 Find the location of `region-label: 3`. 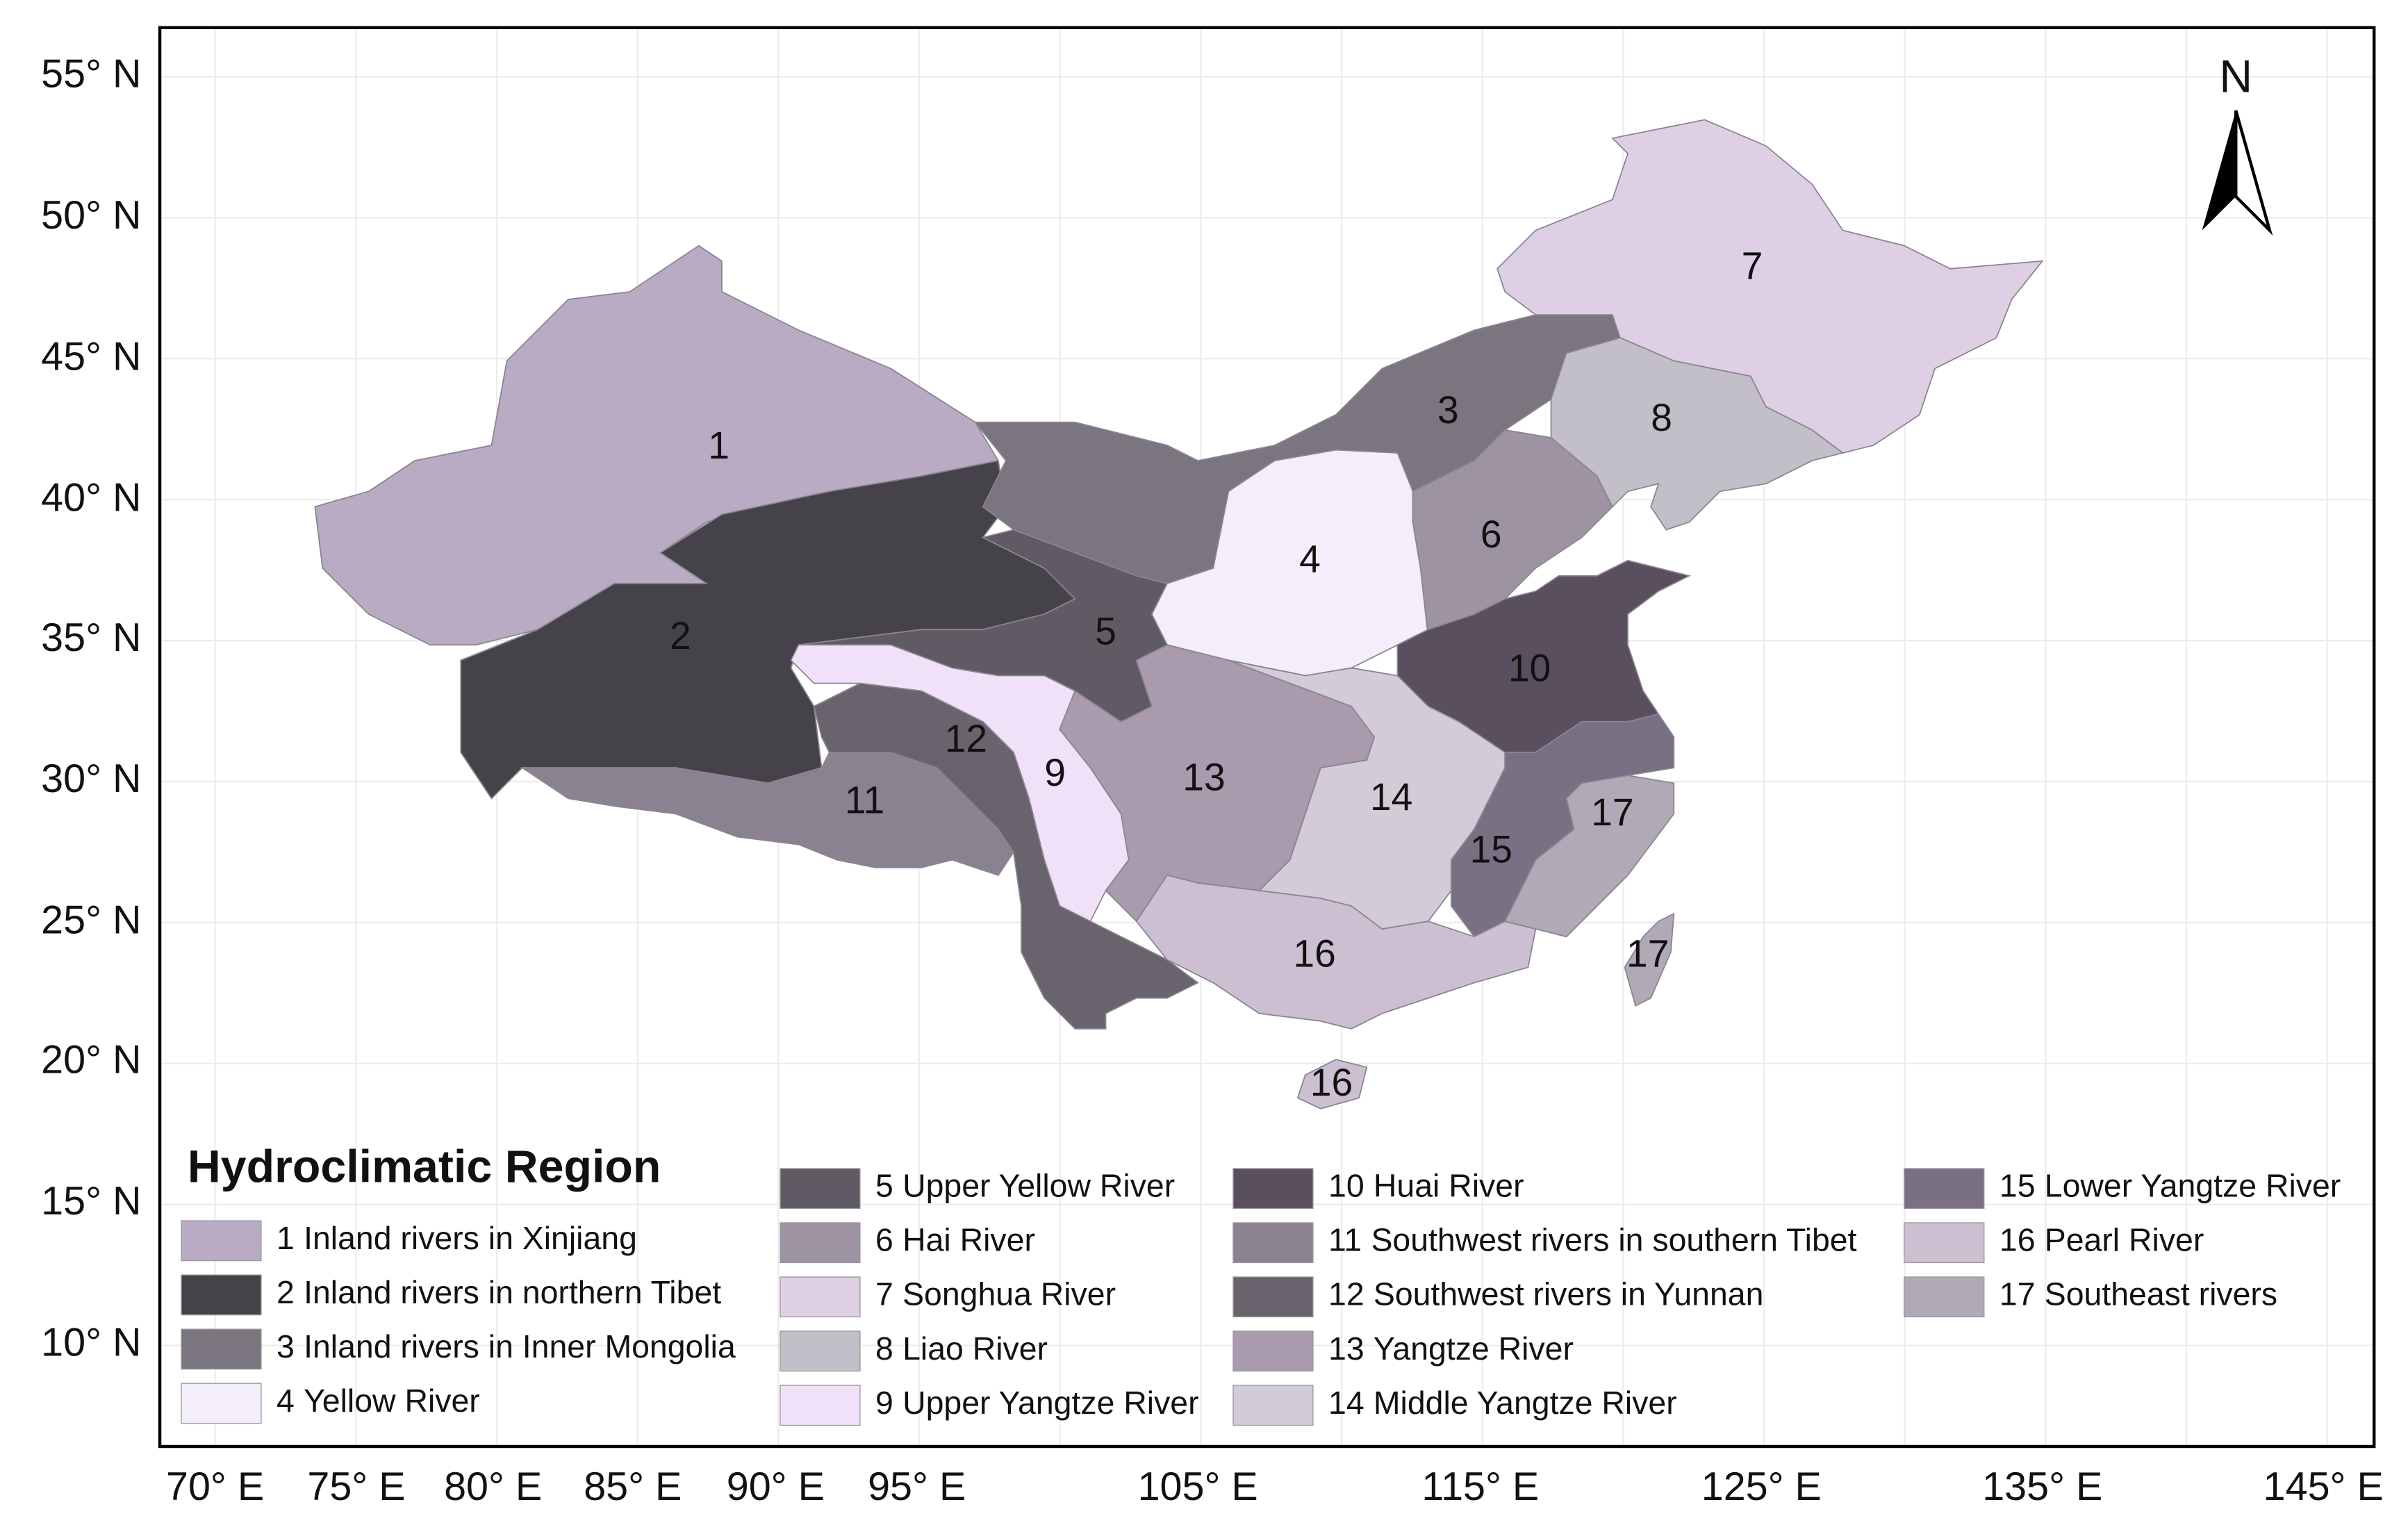

region-label: 3 is located at coordinates (1448, 410).